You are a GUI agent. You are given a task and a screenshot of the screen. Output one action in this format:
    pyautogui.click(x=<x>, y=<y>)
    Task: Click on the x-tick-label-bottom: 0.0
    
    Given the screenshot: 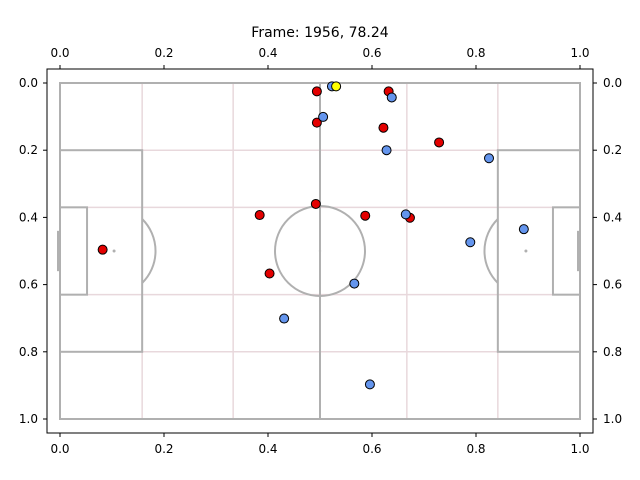 What is the action you would take?
    pyautogui.click(x=59, y=449)
    